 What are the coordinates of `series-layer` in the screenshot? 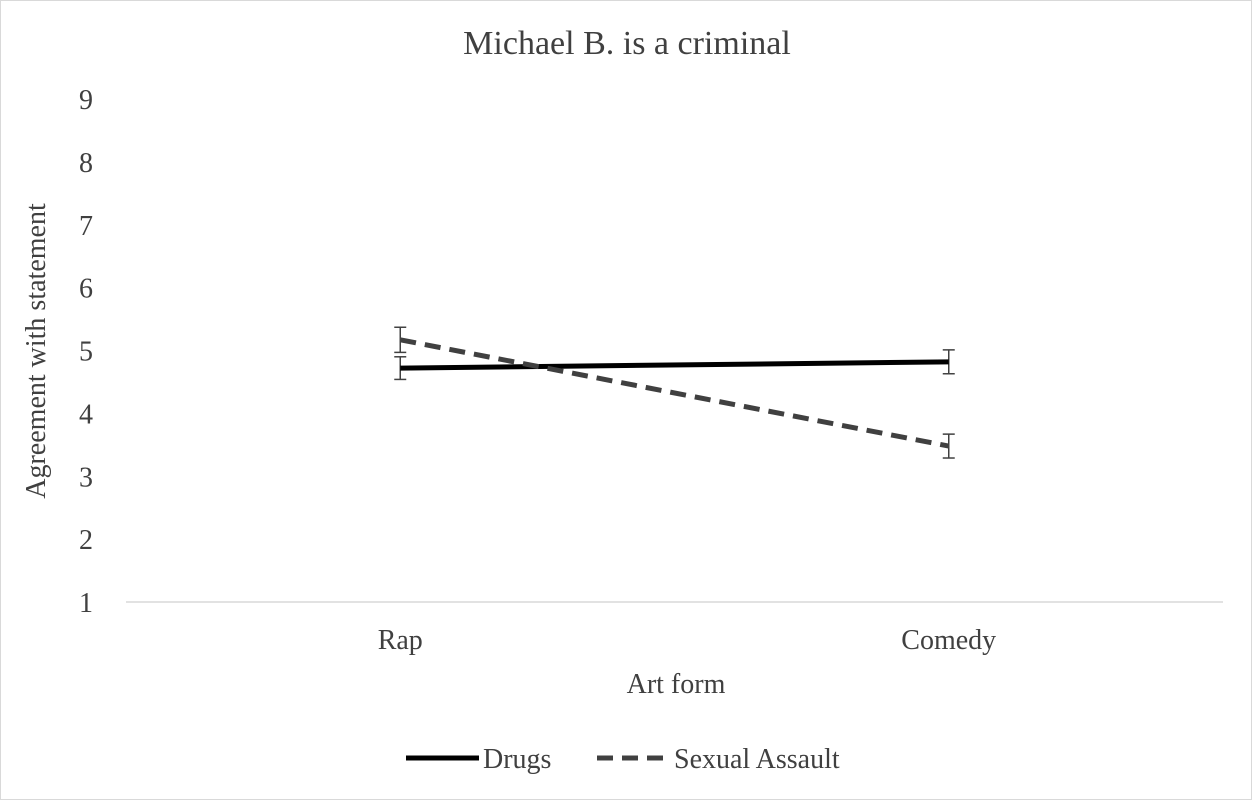 It's located at (674, 392).